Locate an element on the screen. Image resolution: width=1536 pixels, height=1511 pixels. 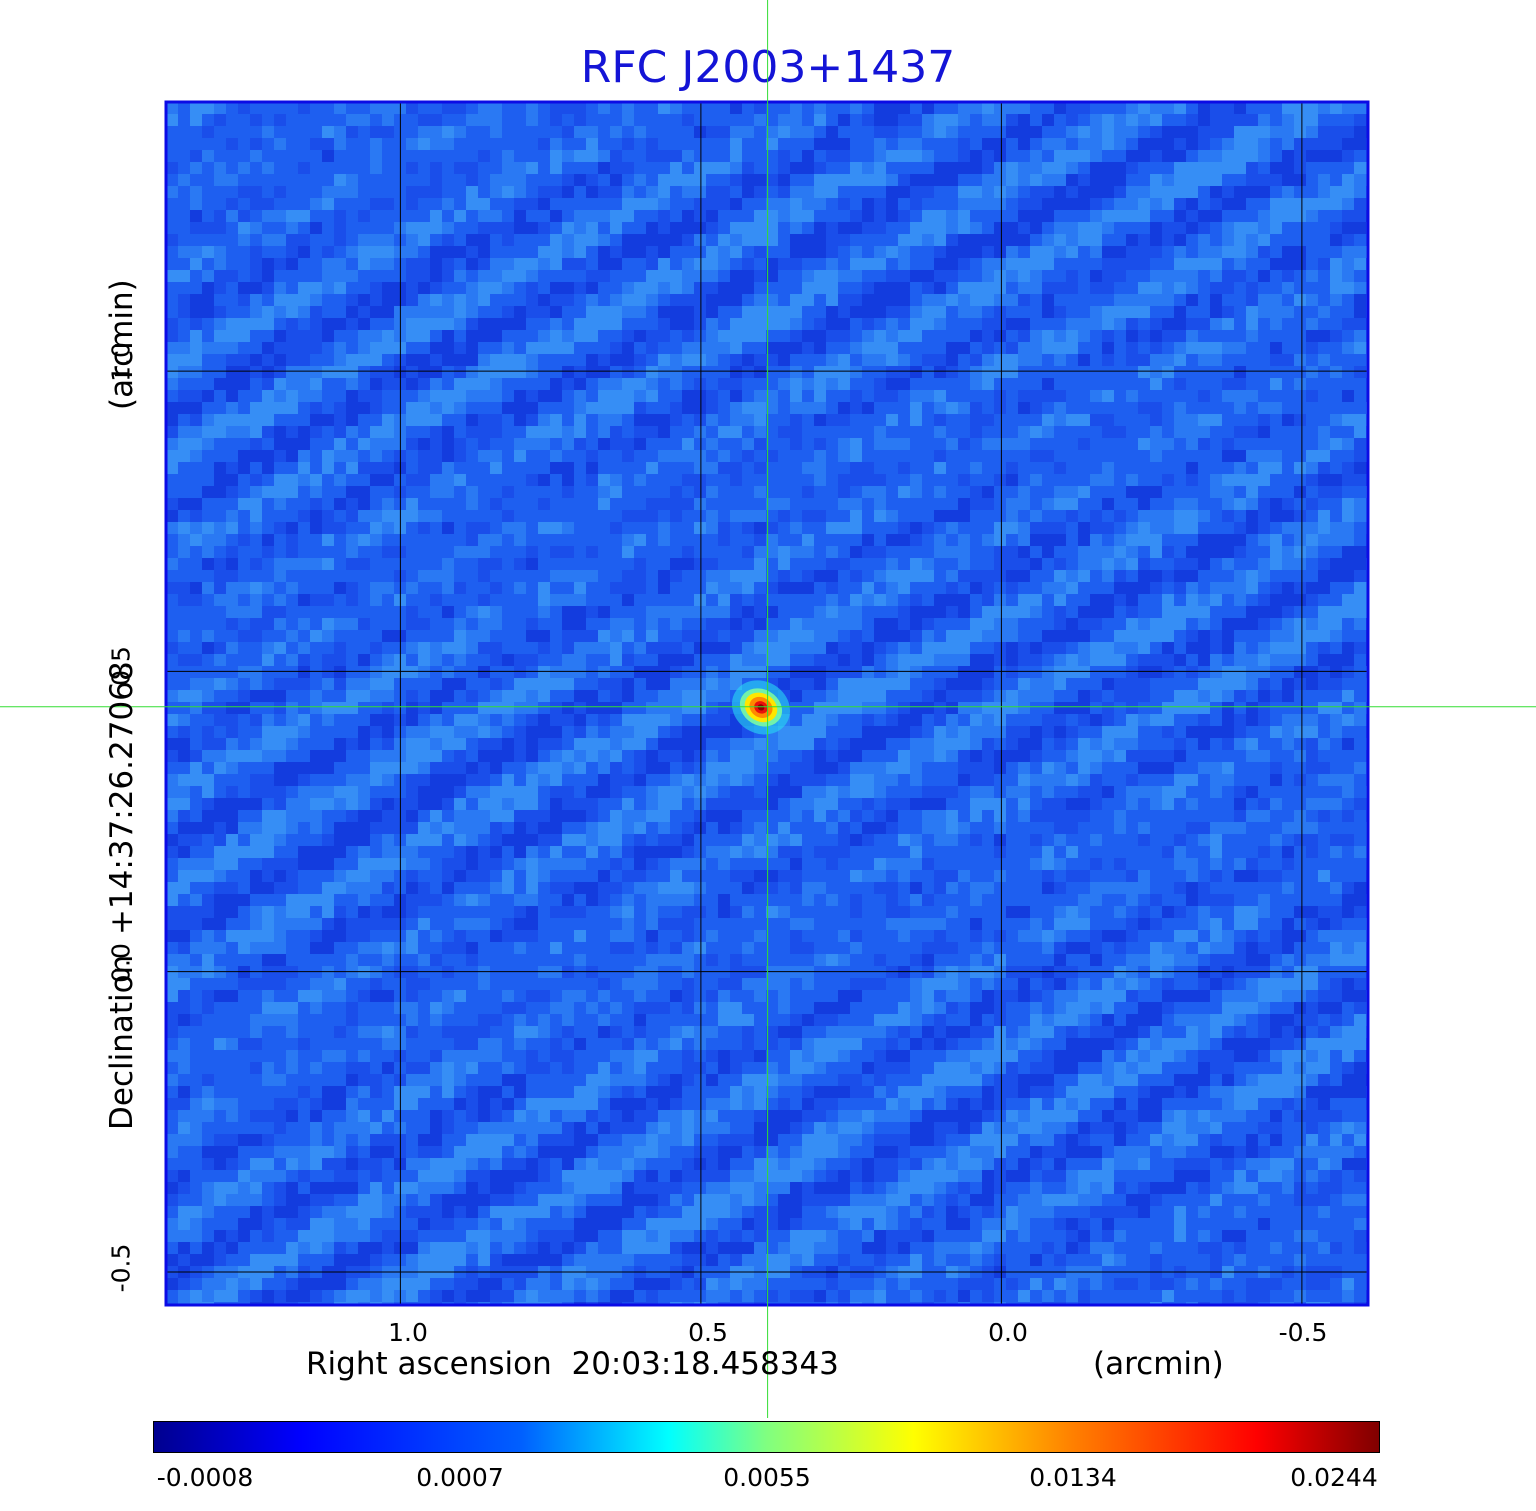
colorbar-tick-label: -0.0008 is located at coordinates (205, 1477).